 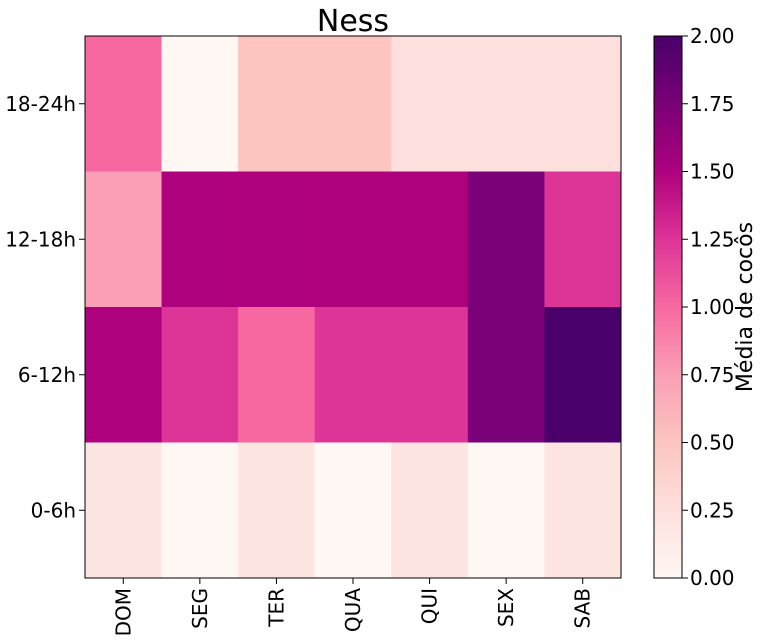 I want to click on colorbar-tick-label: 0.75, so click(x=712, y=375).